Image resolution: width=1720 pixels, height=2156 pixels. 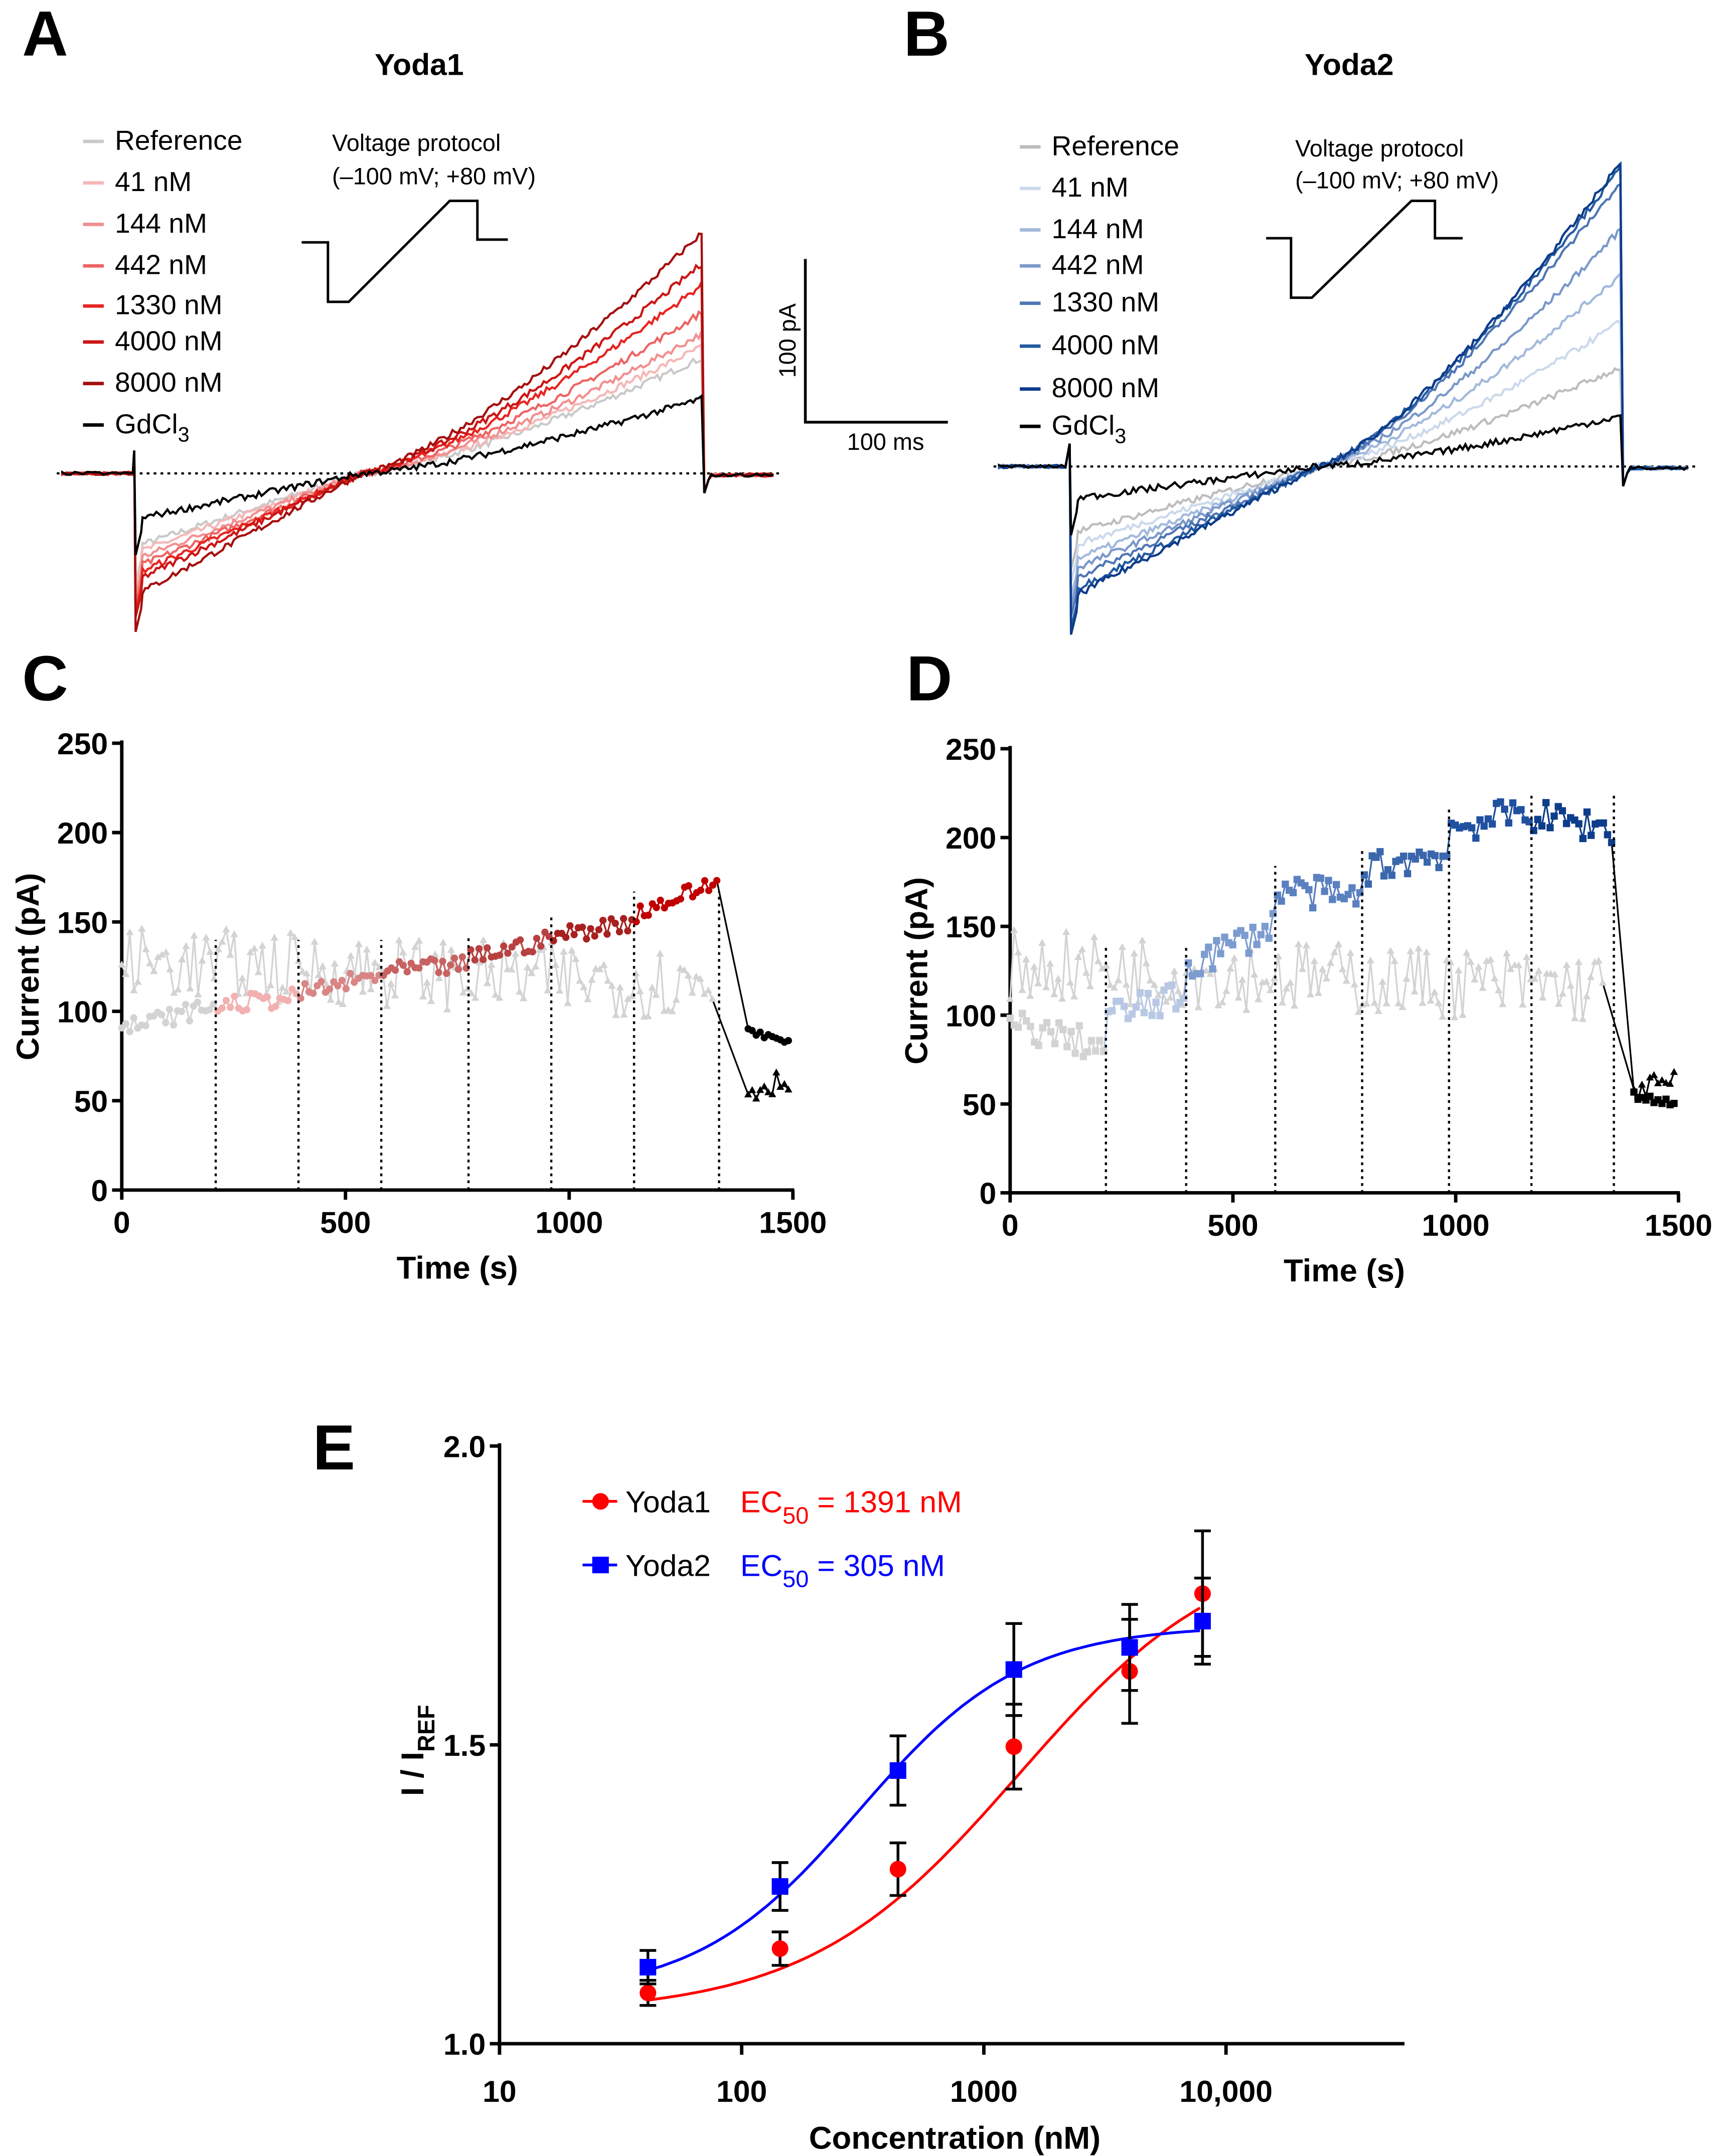 I want to click on trace-144-nm, so click(x=418, y=463).